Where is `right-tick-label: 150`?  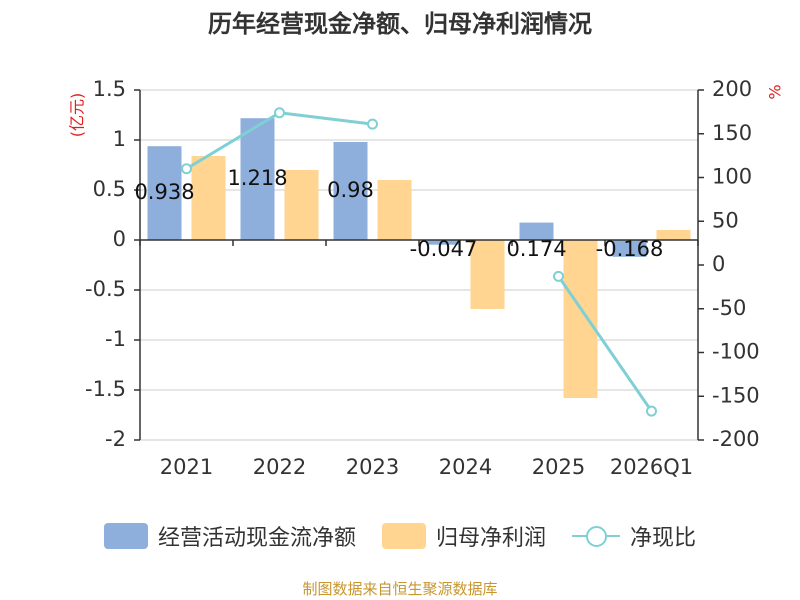 right-tick-label: 150 is located at coordinates (732, 133).